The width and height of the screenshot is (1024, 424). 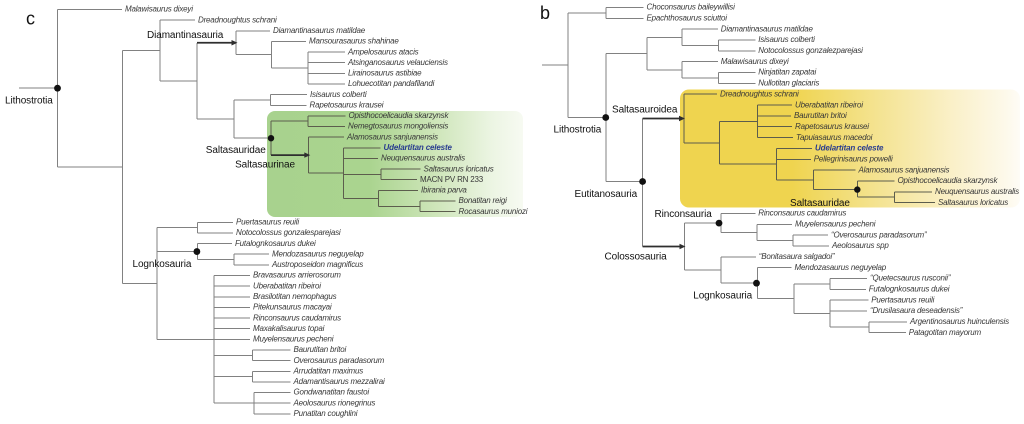 What do you see at coordinates (945, 332) in the screenshot?
I see `svg-text: Patagotitan mayorum` at bounding box center [945, 332].